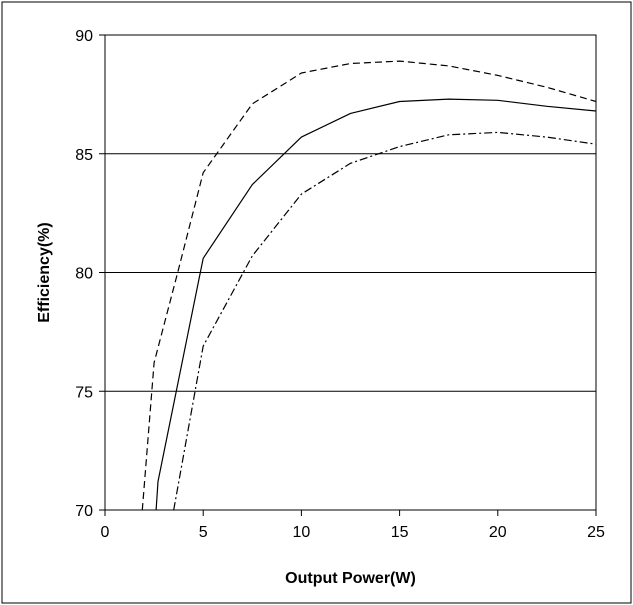  I want to click on x-axis-title: Output Power(W), so click(350, 578).